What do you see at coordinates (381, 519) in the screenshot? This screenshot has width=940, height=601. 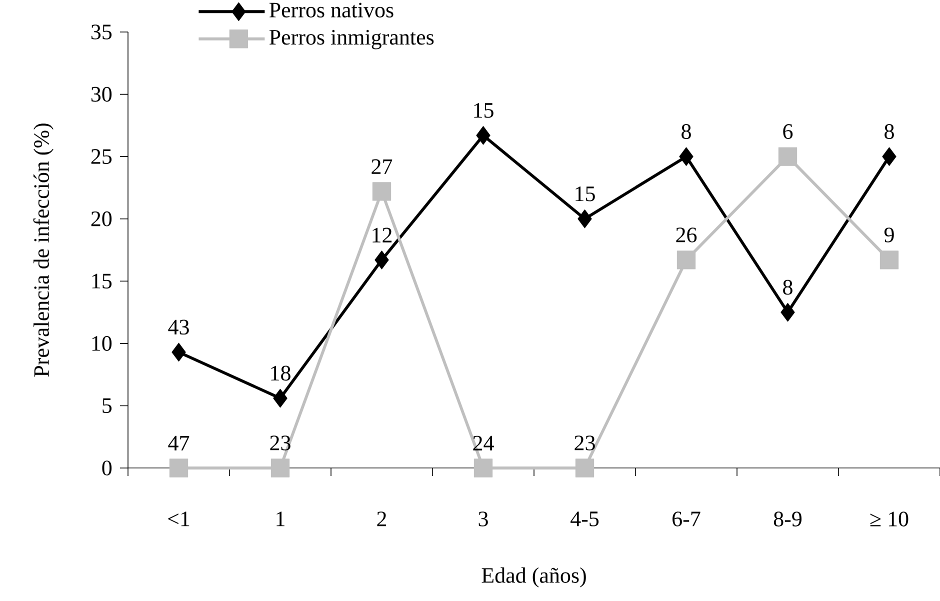 I see `x-tick-label: 2` at bounding box center [381, 519].